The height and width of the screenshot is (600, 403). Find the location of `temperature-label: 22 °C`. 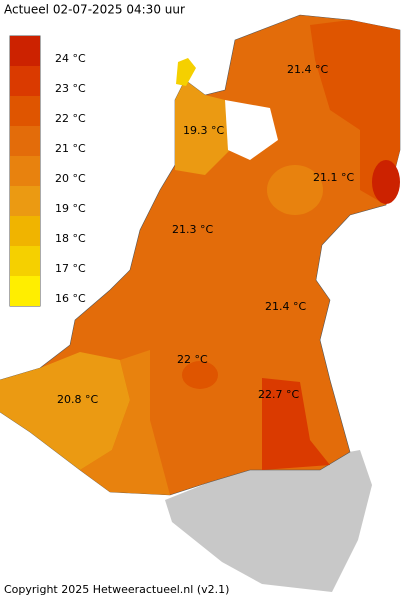

temperature-label: 22 °C is located at coordinates (192, 359).